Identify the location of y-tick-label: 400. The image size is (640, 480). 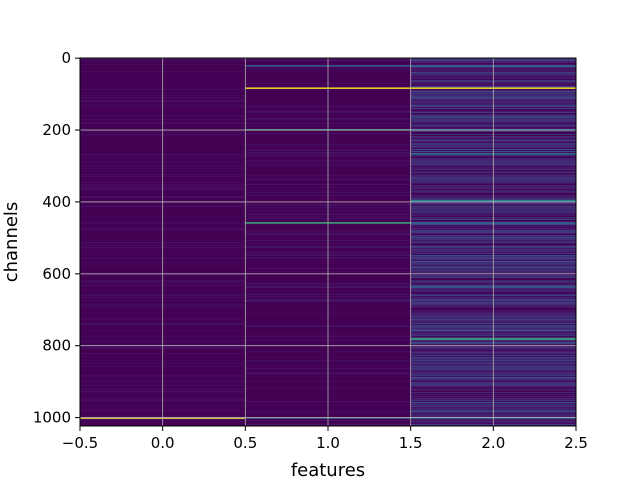
(56, 202).